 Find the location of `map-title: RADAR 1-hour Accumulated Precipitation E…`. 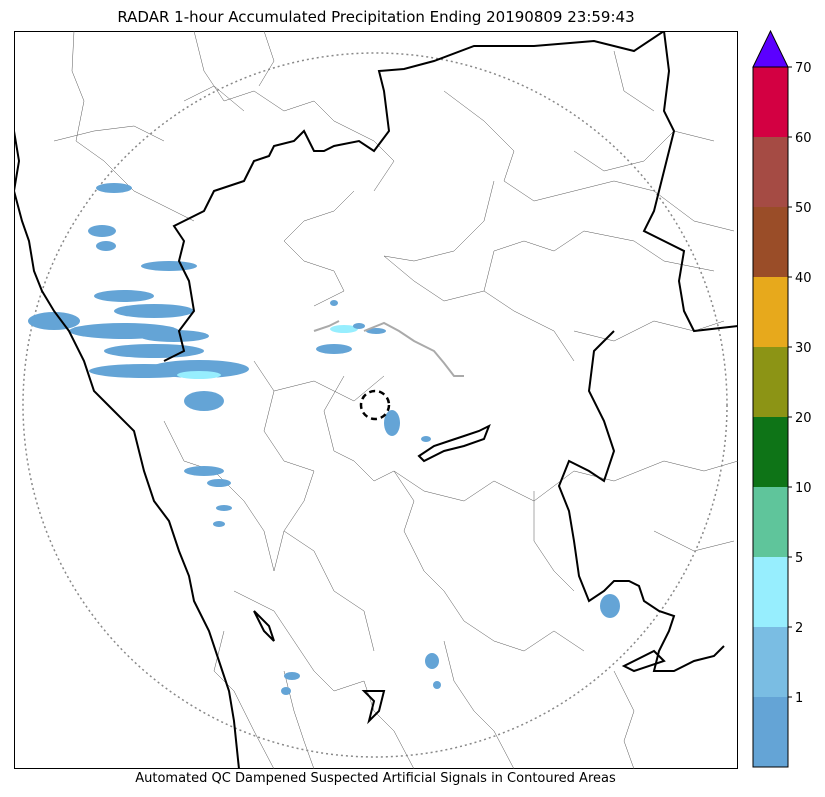

map-title: RADAR 1-hour Accumulated Precipitation E… is located at coordinates (376, 17).